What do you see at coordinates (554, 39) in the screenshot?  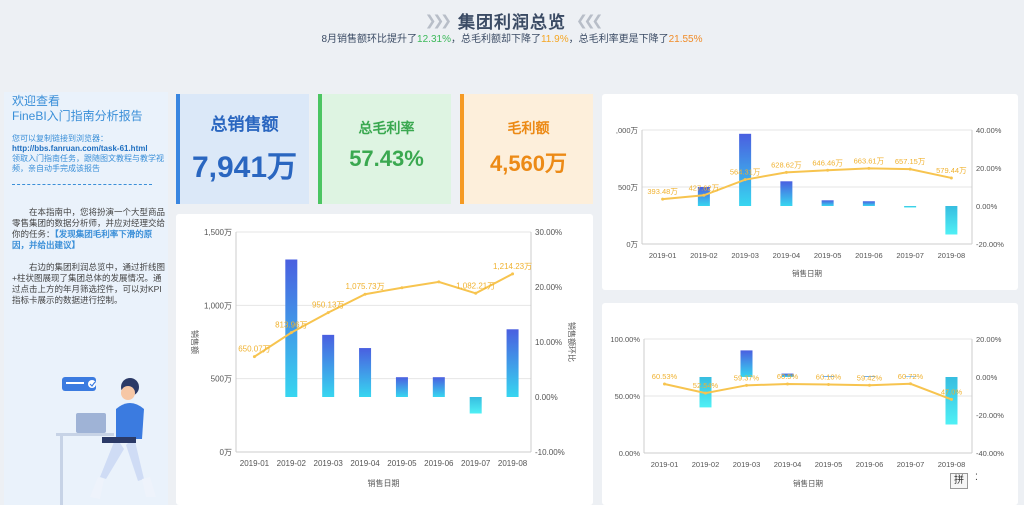 I see `subtitle-profit-value: 11.9%` at bounding box center [554, 39].